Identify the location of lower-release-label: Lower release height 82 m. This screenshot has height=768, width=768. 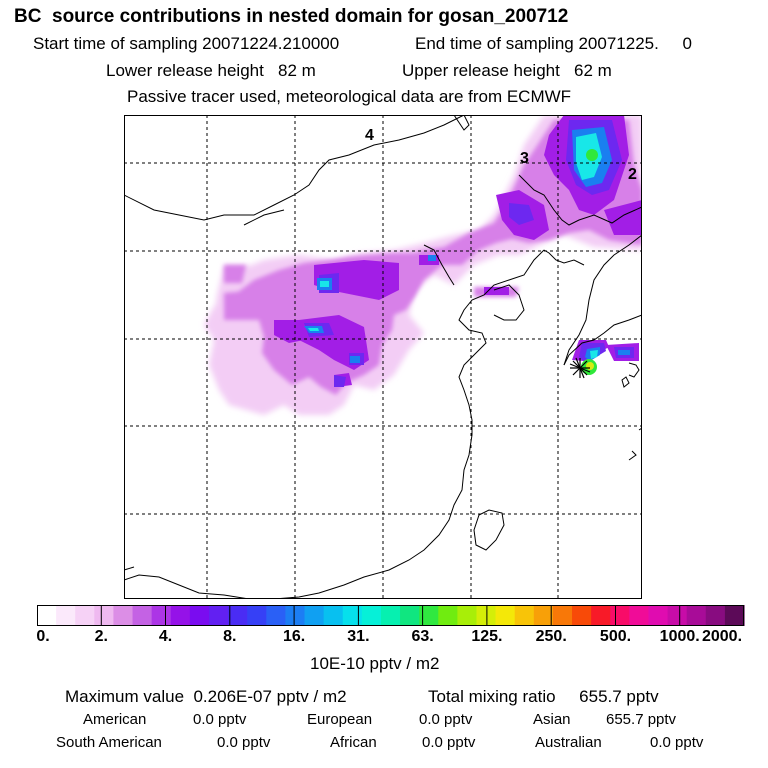
(211, 70).